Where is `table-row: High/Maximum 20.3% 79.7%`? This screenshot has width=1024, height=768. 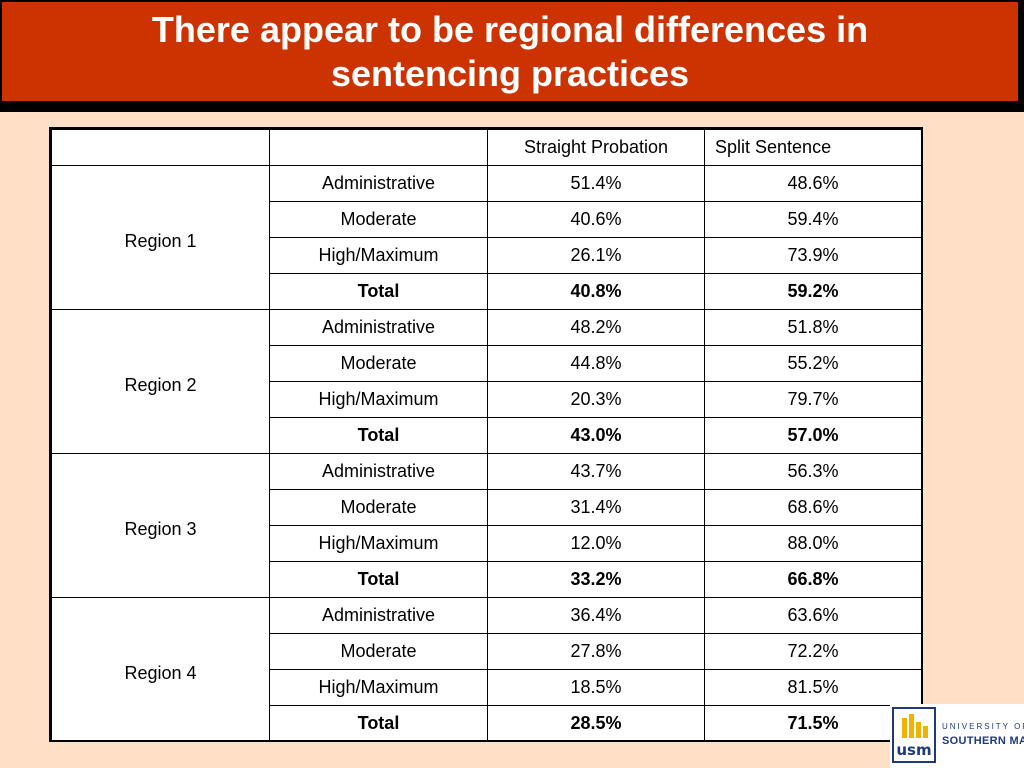
table-row: High/Maximum 20.3% 79.7% is located at coordinates (487, 399).